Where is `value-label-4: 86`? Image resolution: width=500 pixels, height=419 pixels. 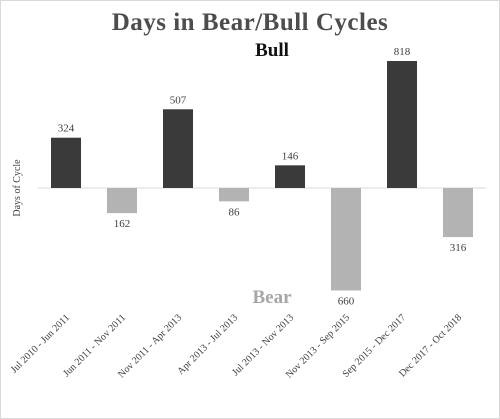
value-label-4: 86 is located at coordinates (235, 212).